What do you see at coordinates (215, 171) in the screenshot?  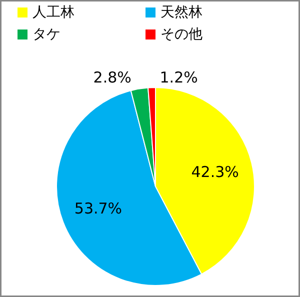 I see `data-label: 42.3%` at bounding box center [215, 171].